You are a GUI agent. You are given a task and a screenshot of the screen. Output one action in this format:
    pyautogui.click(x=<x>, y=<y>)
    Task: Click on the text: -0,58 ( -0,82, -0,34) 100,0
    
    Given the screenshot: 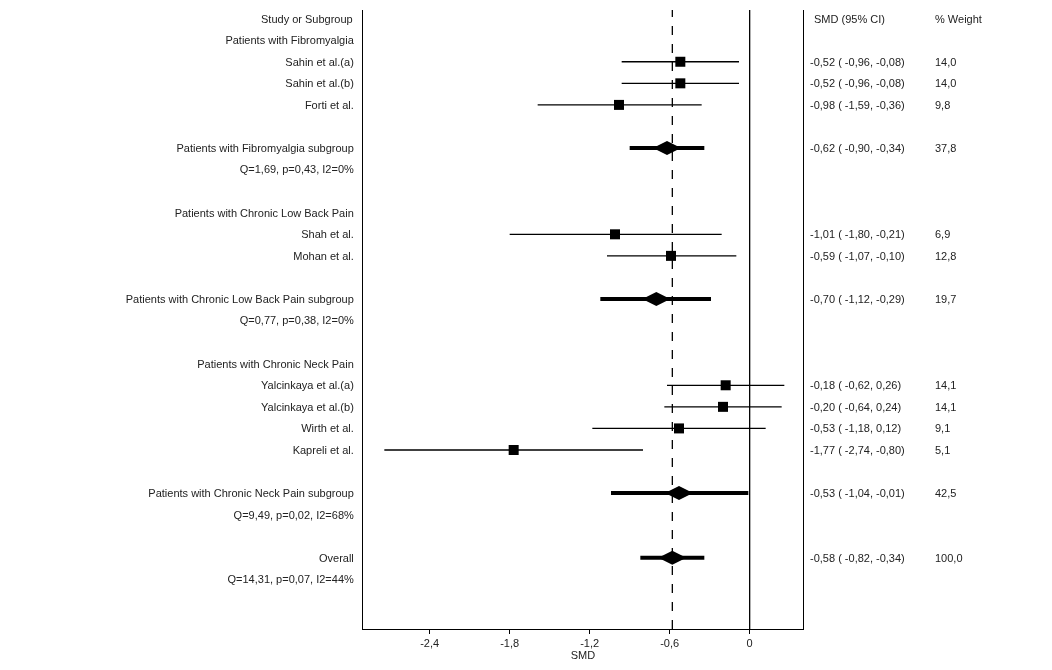 What is the action you would take?
    pyautogui.click(x=886, y=558)
    